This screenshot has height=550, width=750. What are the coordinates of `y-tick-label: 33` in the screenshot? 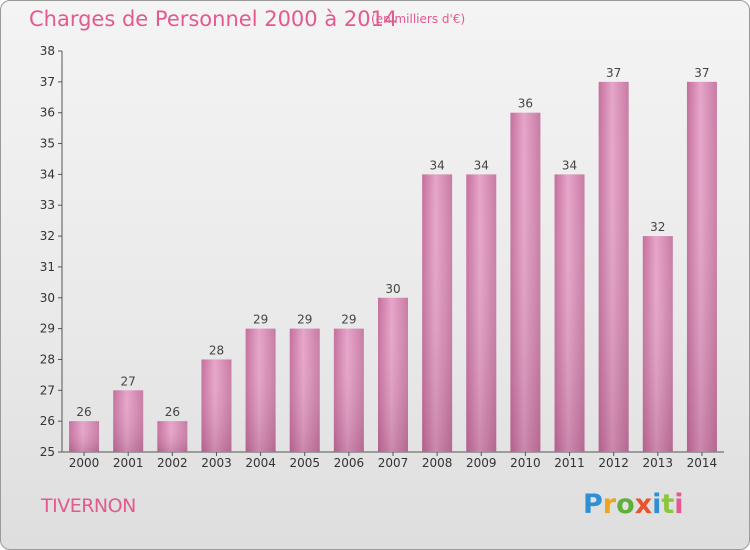 It's located at (47, 205).